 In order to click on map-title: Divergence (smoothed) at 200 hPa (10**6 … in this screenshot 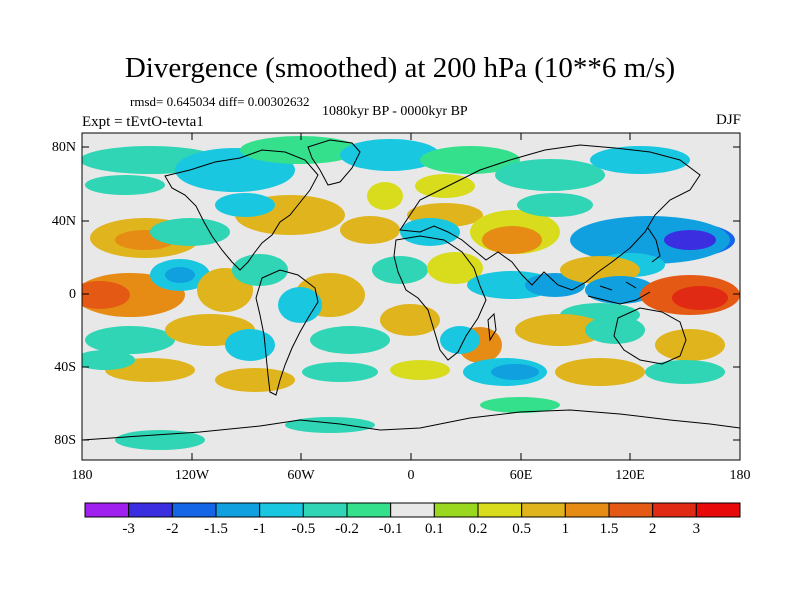, I will do `click(400, 68)`.